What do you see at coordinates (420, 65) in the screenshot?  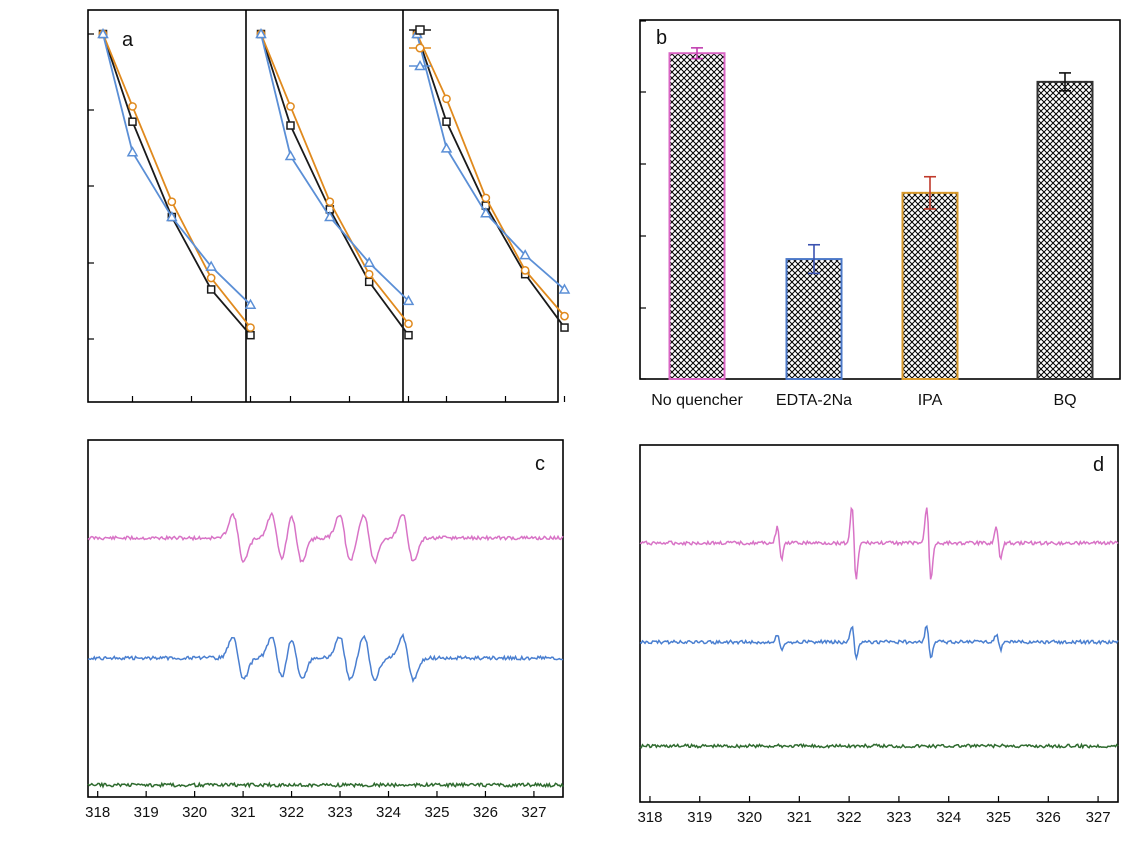 I see `legend-marker-triangle` at bounding box center [420, 65].